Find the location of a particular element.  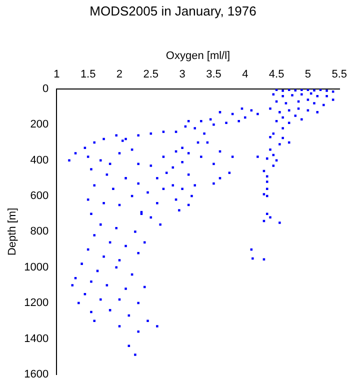

y-tick-label: 400 is located at coordinates (39, 160).